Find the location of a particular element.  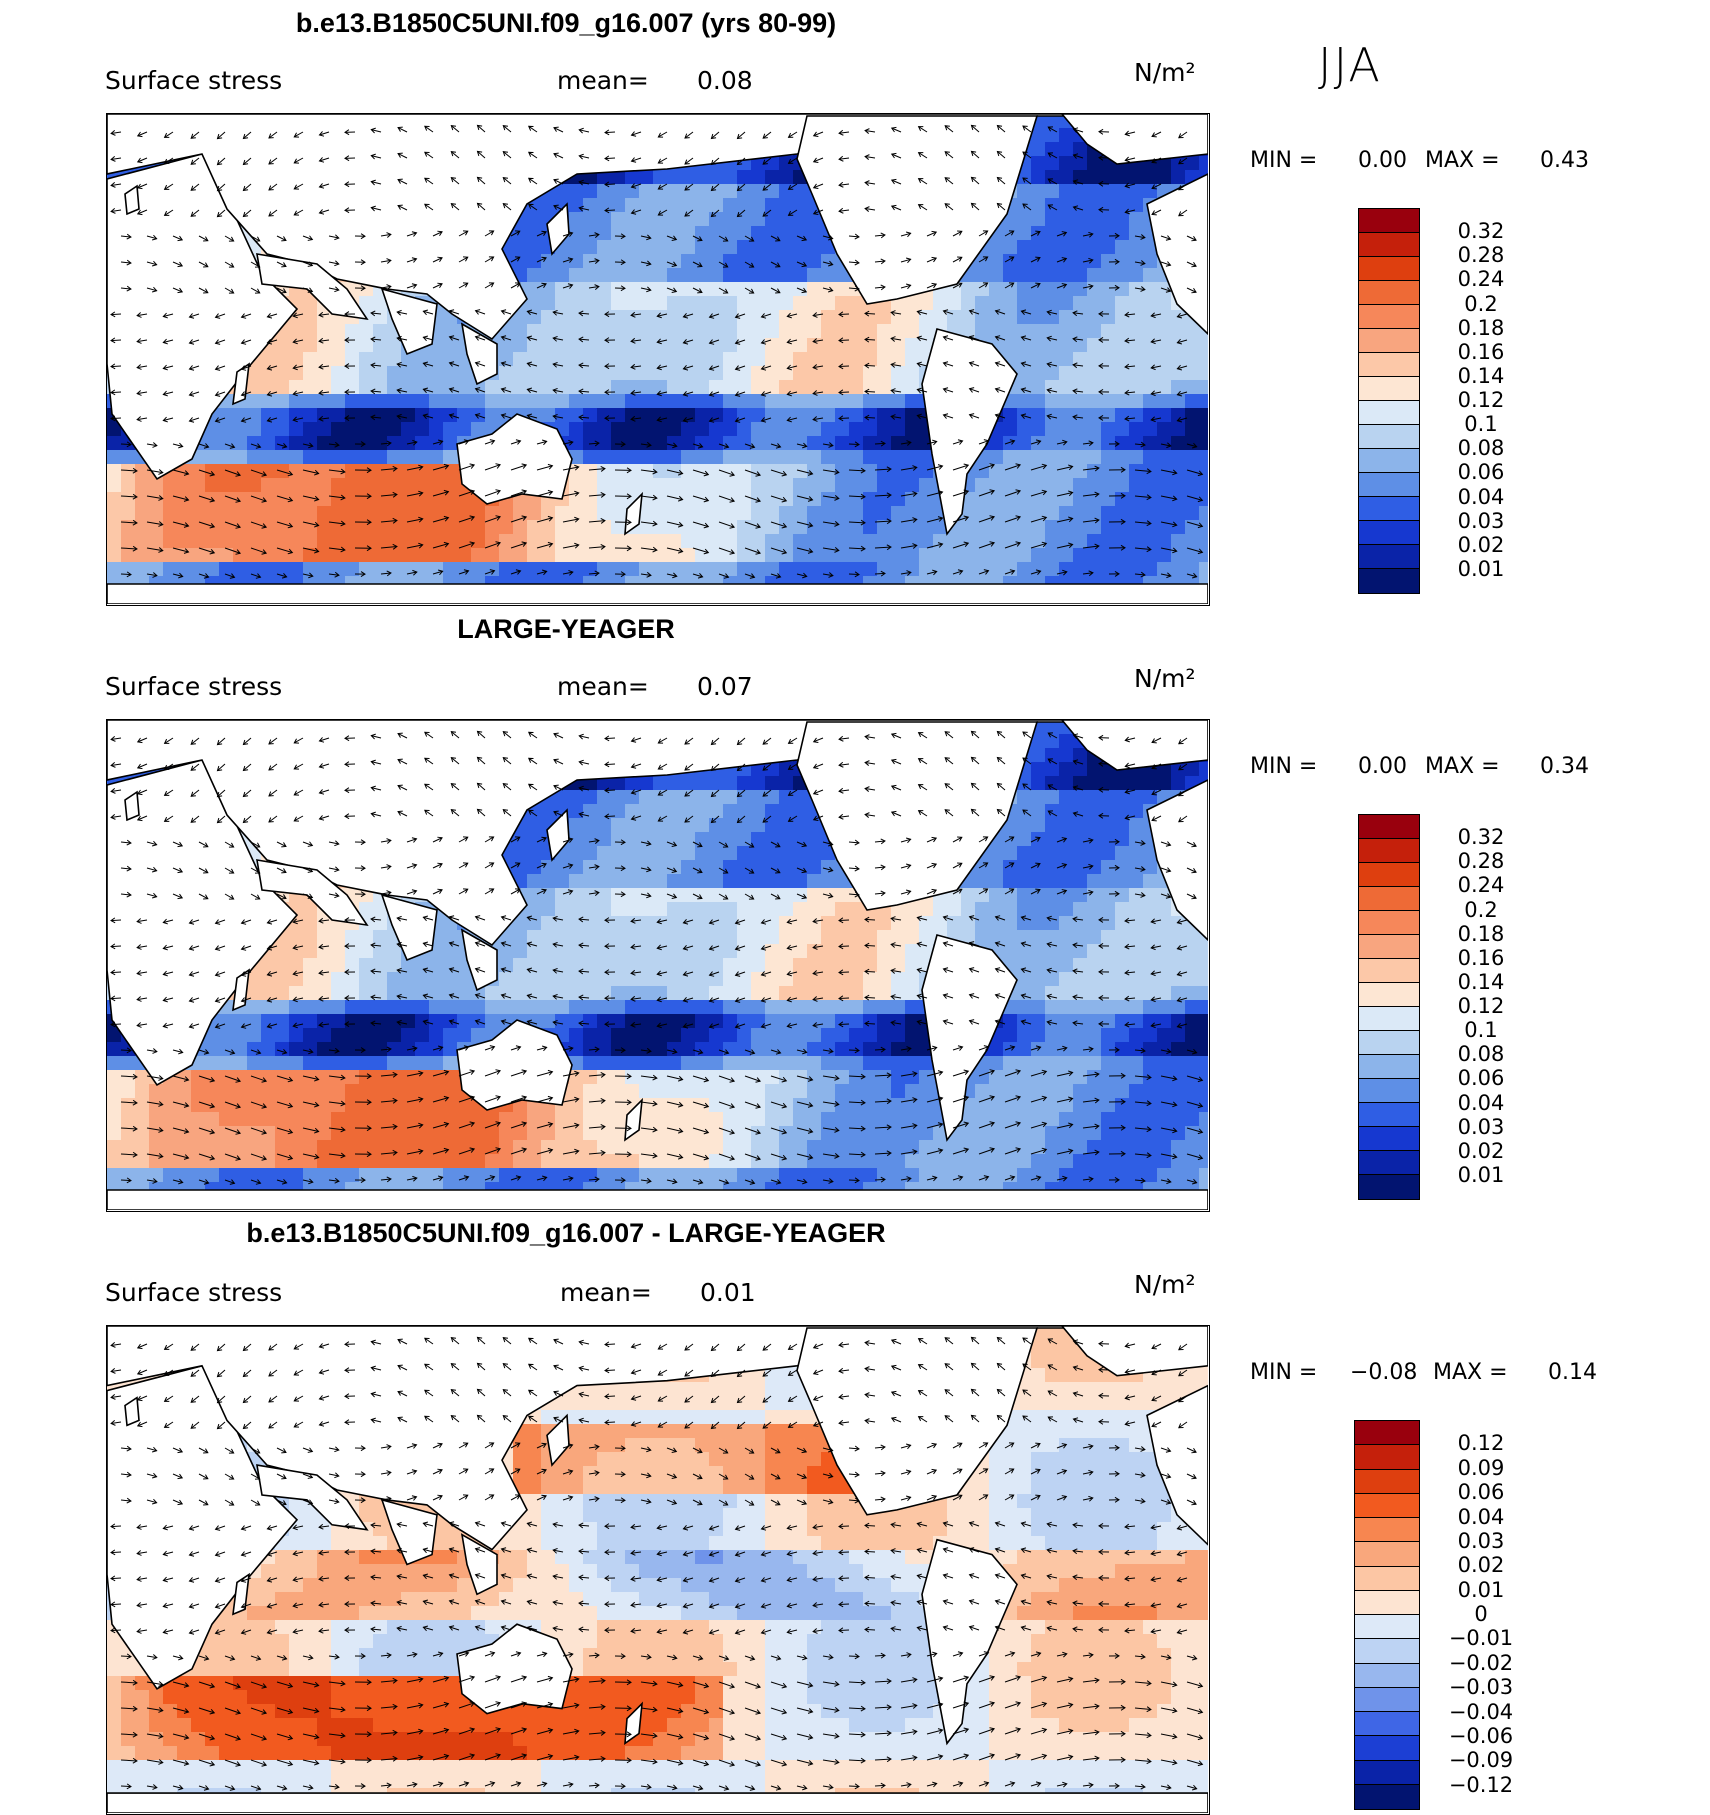

panel-3-colorbar is located at coordinates (1387, 1615).